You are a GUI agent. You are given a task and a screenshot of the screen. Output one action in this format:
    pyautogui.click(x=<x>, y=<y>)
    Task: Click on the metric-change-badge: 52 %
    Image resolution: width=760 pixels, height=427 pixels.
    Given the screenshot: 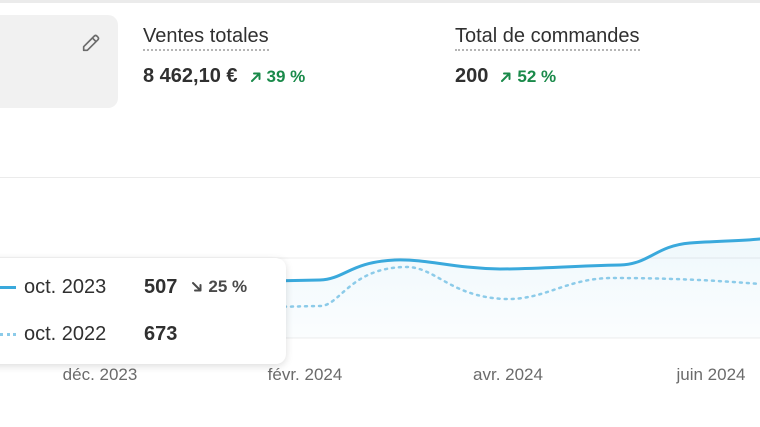 What is the action you would take?
    pyautogui.click(x=528, y=77)
    